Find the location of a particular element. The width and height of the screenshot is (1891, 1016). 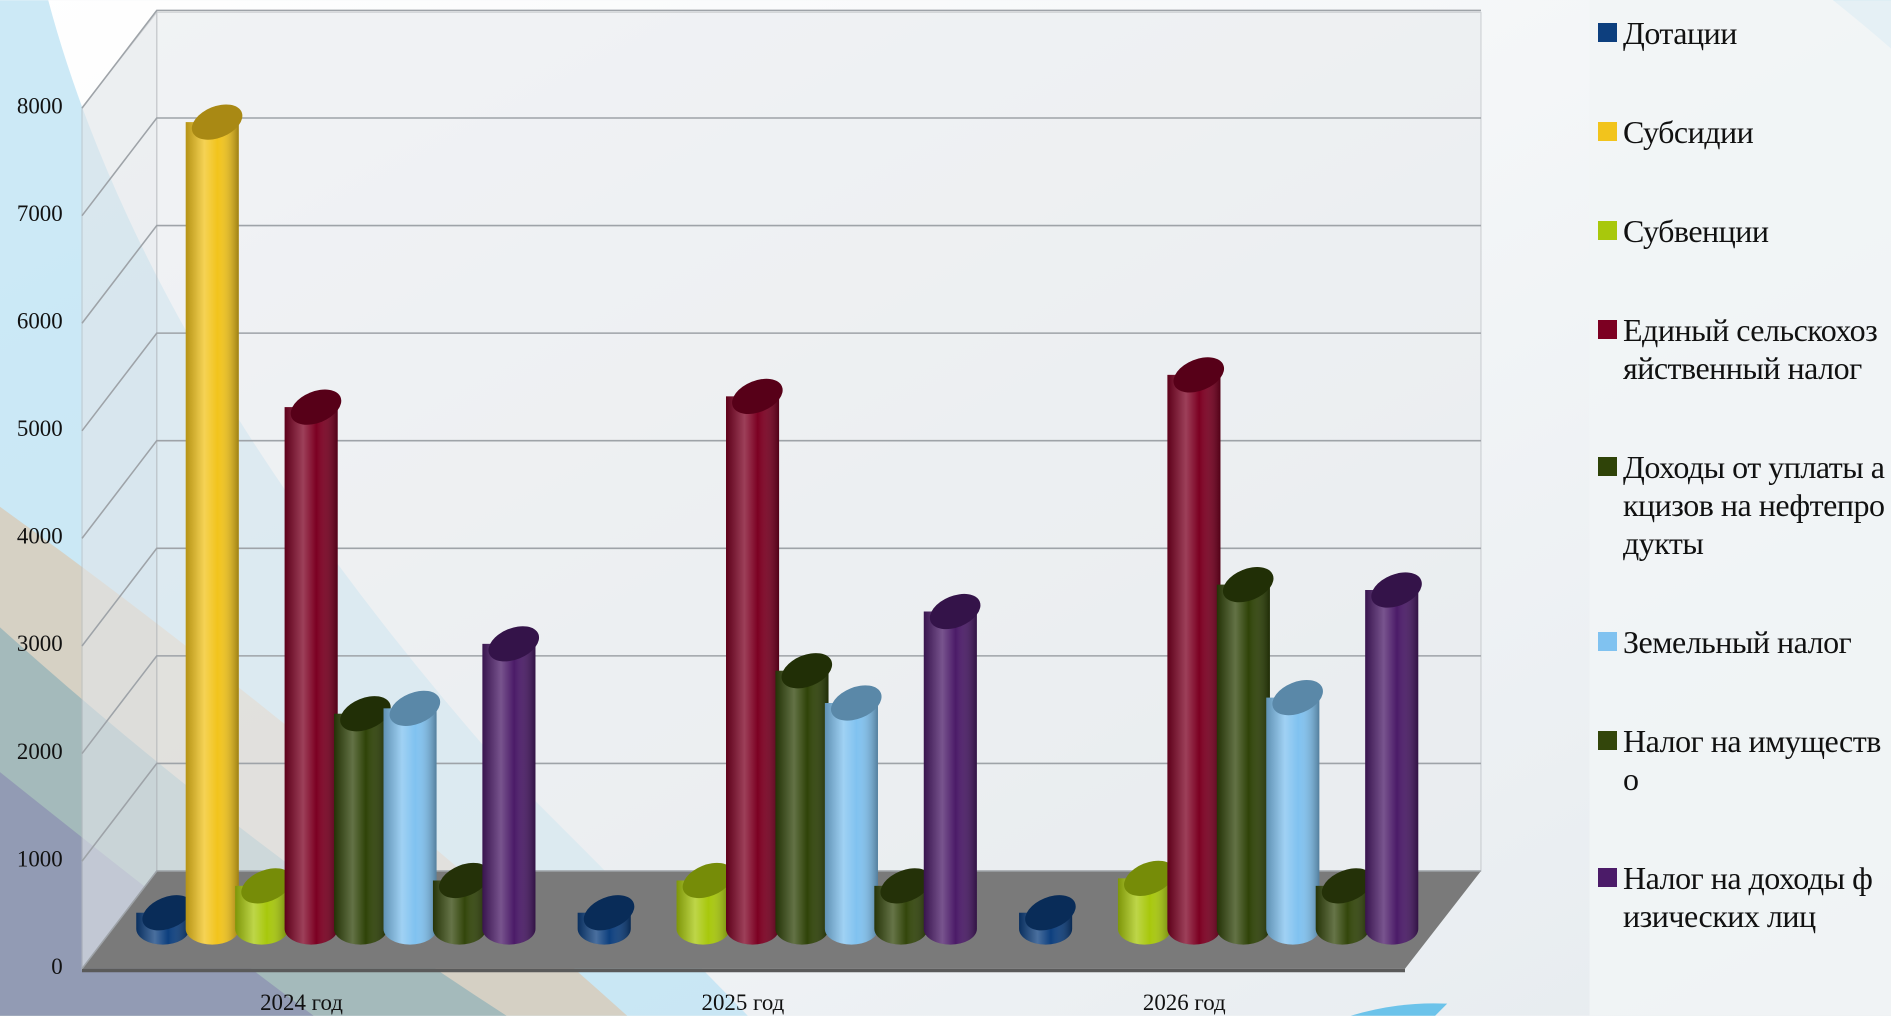

y-tick-label: 8000 is located at coordinates (40, 105).